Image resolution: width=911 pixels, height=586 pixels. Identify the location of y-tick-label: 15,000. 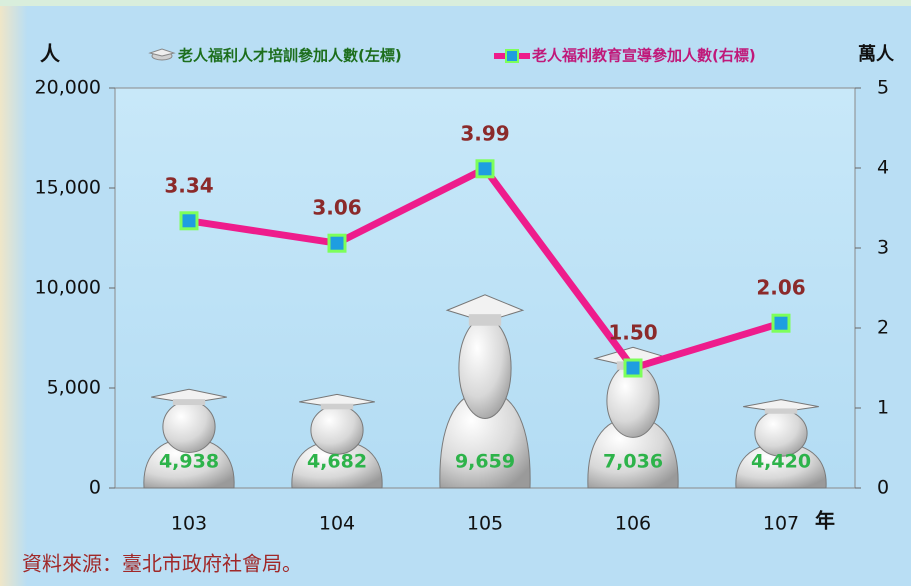
(68, 188).